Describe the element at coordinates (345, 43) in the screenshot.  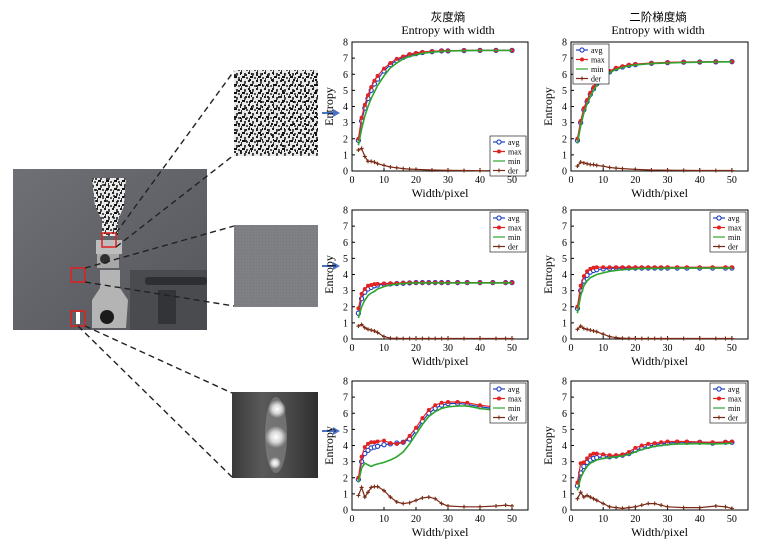
I see `y-tick-label: 8` at that location.